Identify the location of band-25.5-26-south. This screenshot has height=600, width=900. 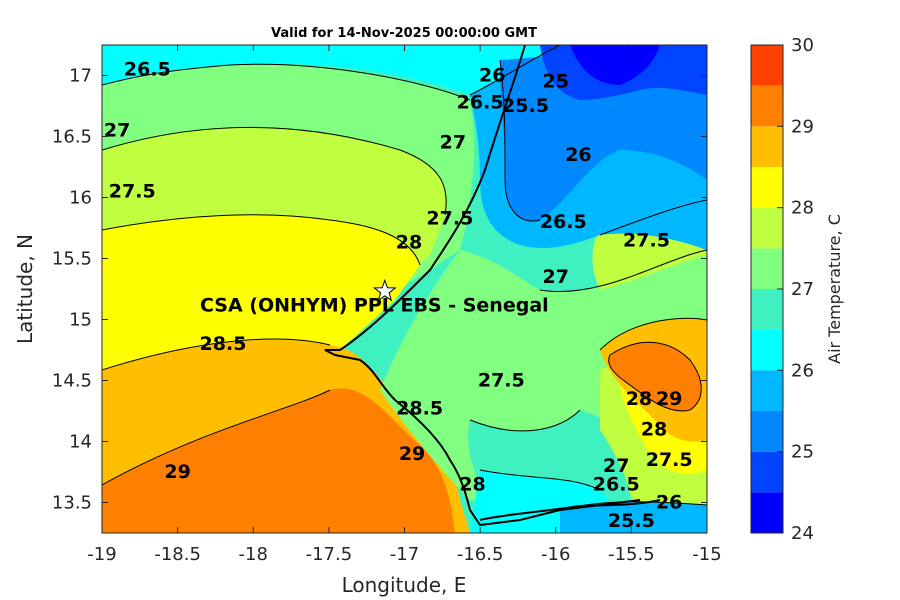
(633, 517).